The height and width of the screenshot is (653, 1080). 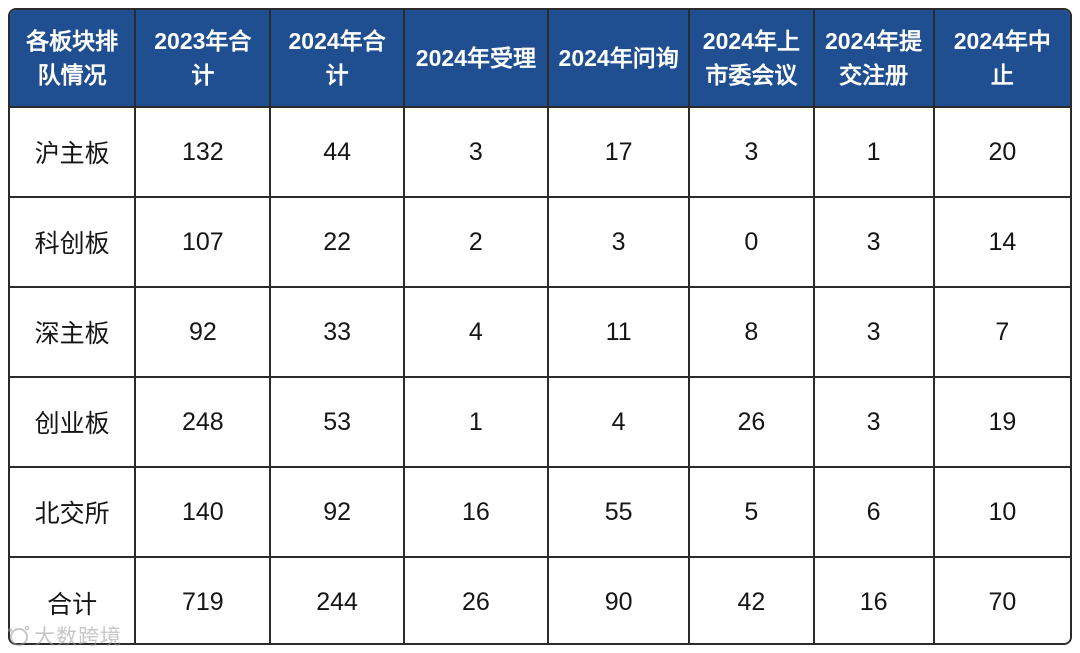 What do you see at coordinates (73, 59) in the screenshot?
I see `header-cell-board: 各板块排 队情况` at bounding box center [73, 59].